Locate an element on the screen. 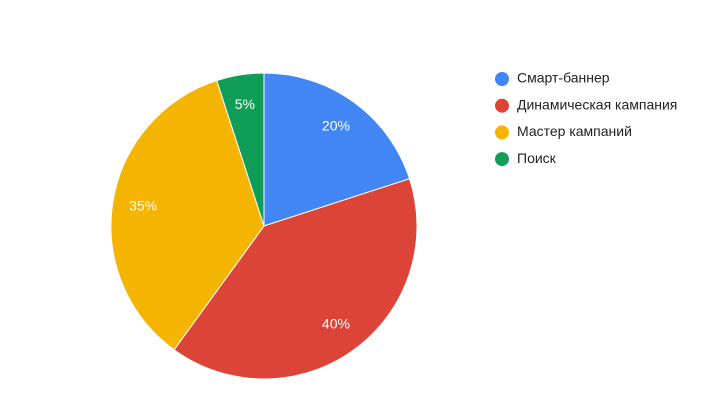 This screenshot has width=712, height=415. slice-label: 35% is located at coordinates (143, 206).